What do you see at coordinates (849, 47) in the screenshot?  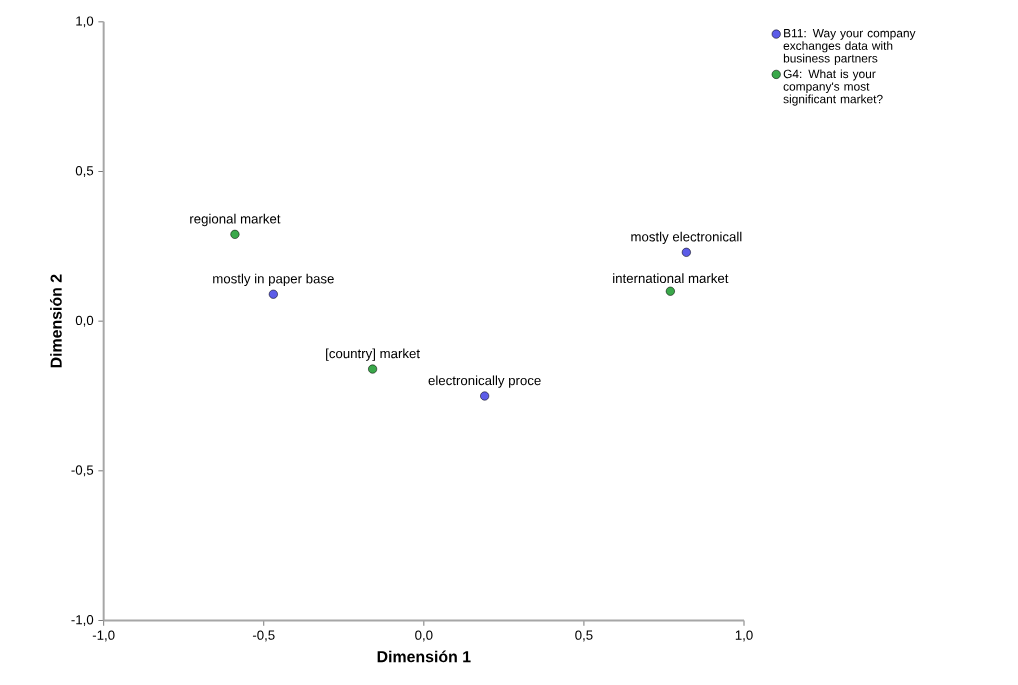 I see `legend-label: B11: Way your company exchanges data with business partners` at bounding box center [849, 47].